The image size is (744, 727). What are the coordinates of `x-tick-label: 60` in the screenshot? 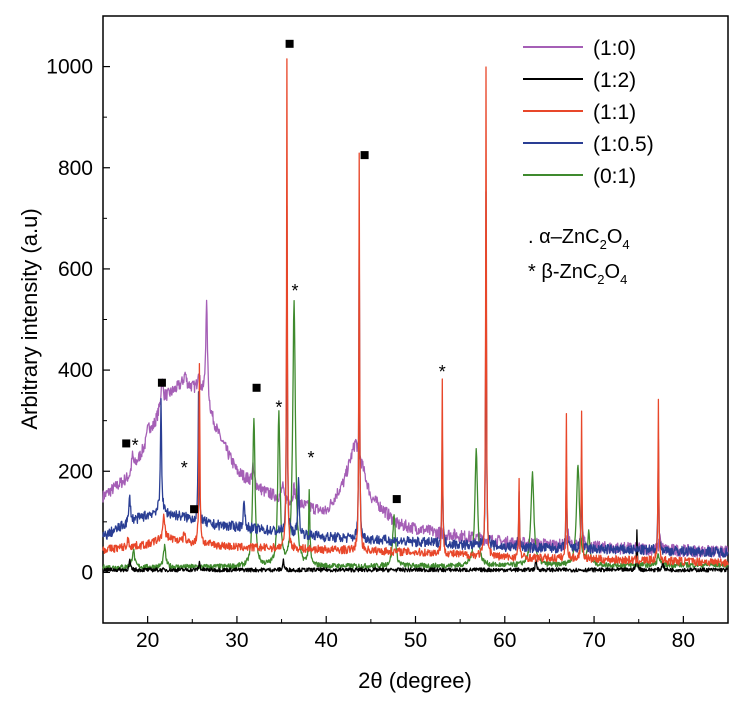 It's located at (504, 640).